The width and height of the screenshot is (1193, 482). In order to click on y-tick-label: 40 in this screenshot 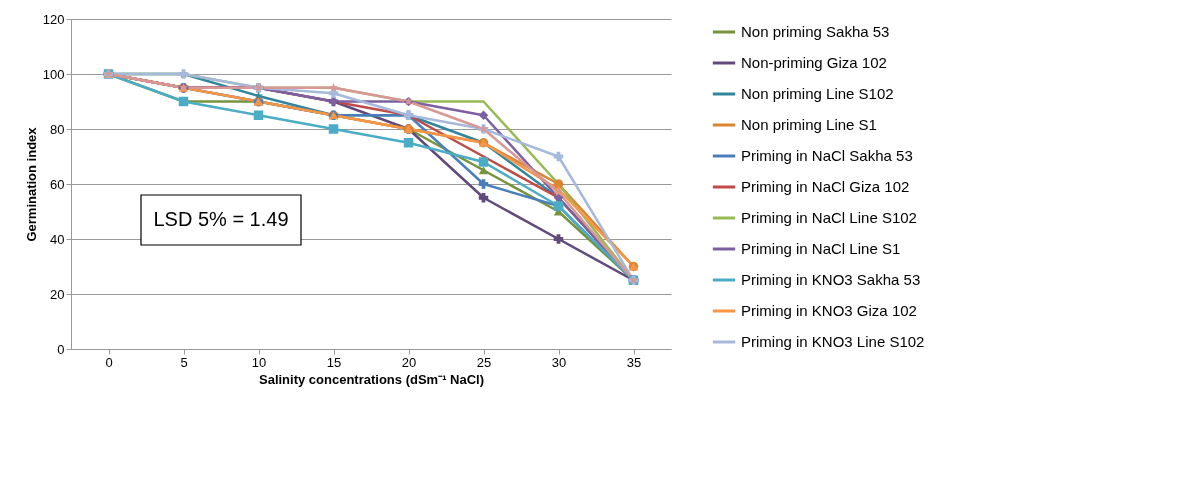, I will do `click(57, 239)`.